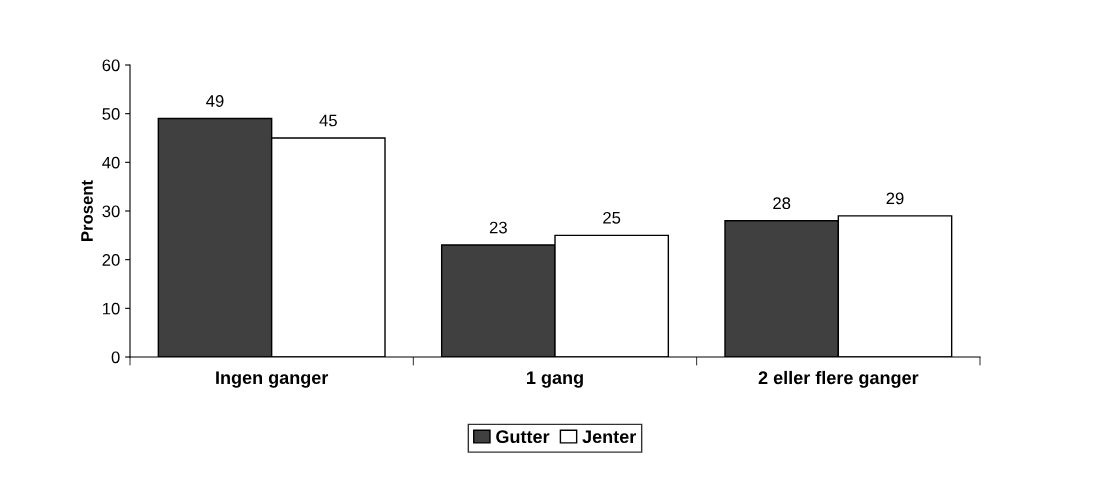 The image size is (1106, 477). What do you see at coordinates (328, 120) in the screenshot?
I see `data-label: 45` at bounding box center [328, 120].